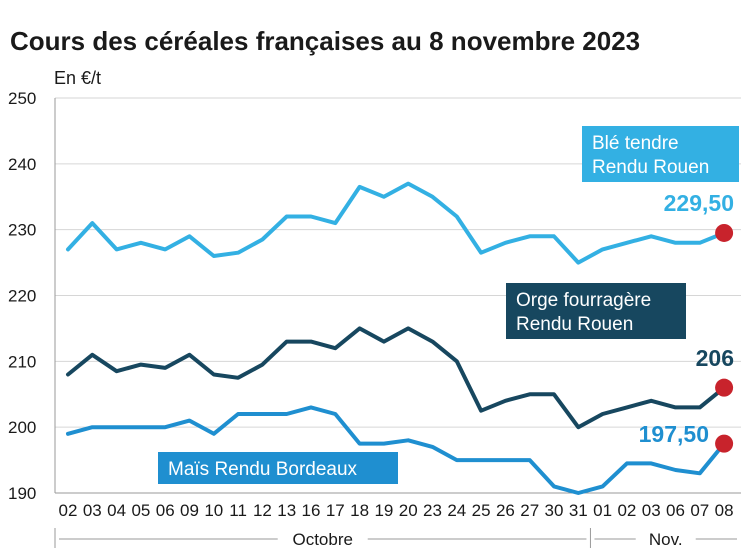  I want to click on x-tick-label: 27, so click(529, 510).